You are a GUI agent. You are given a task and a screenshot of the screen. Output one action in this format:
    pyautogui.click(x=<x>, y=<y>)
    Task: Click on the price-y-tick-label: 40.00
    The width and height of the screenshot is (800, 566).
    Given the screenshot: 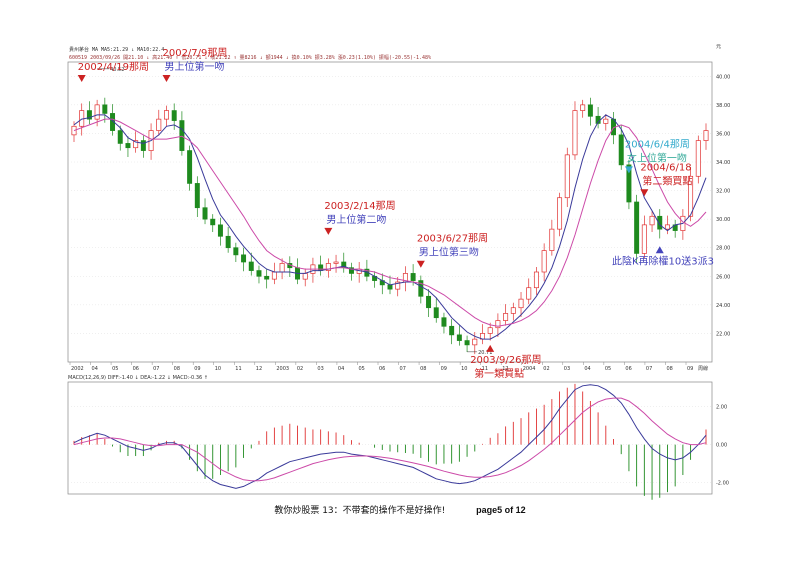 What is the action you would take?
    pyautogui.click(x=723, y=77)
    